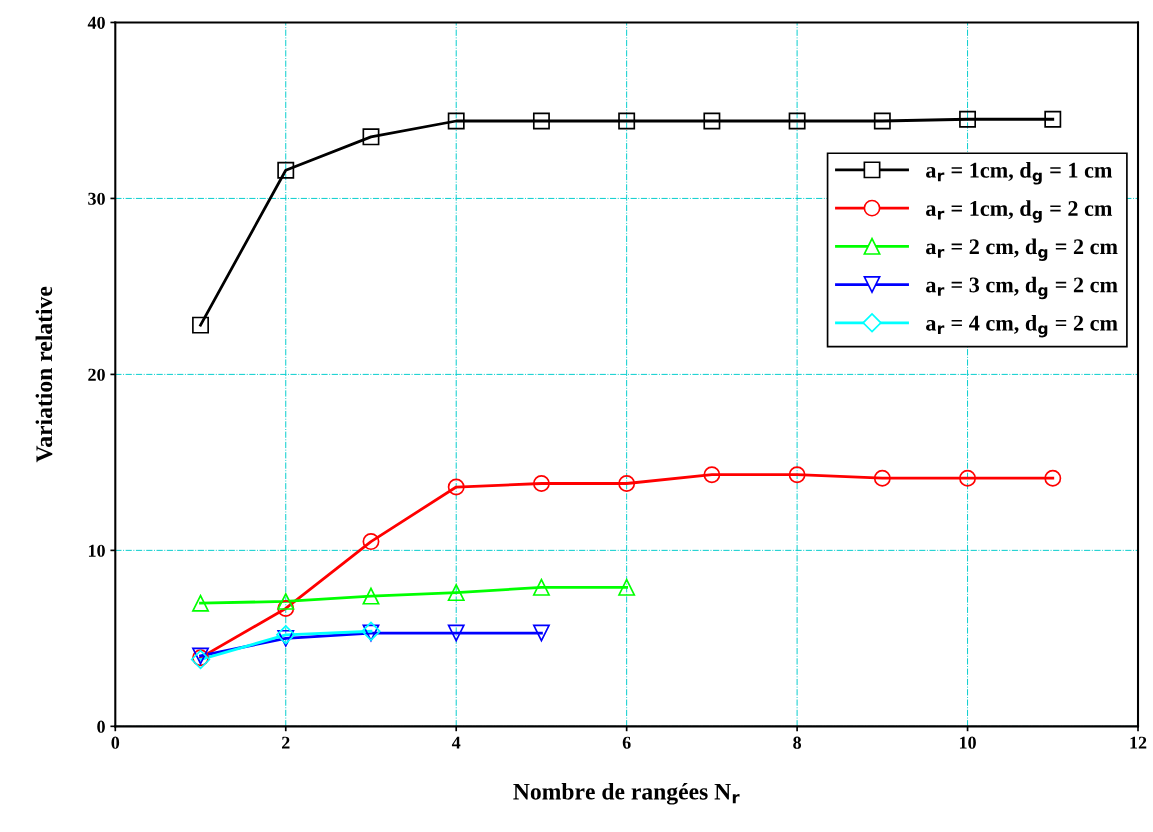 Image resolution: width=1153 pixels, height=832 pixels. I want to click on x-tick-label: 6, so click(626, 742).